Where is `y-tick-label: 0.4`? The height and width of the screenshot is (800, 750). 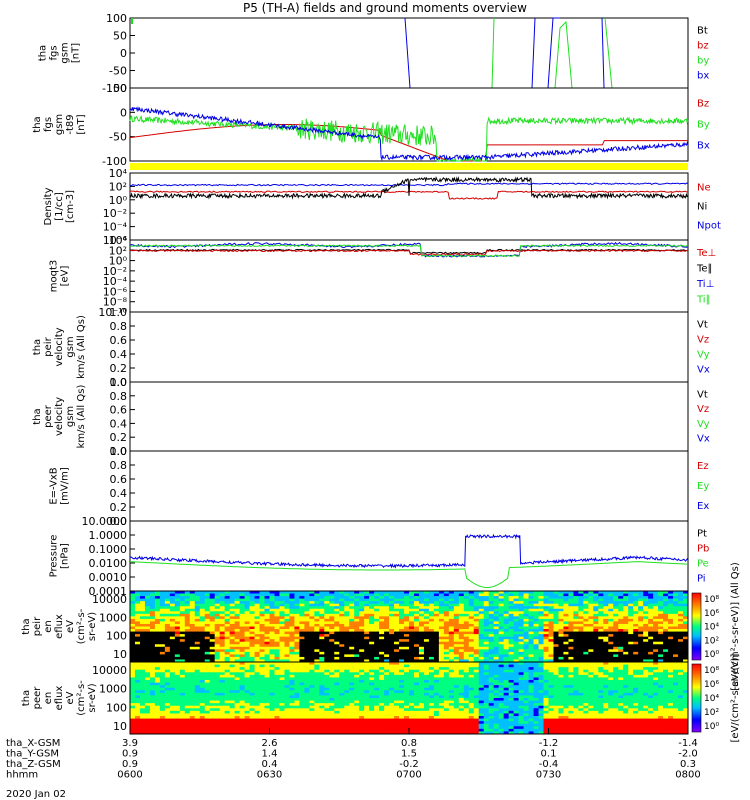 y-tick-label: 0.4 is located at coordinates (119, 493).